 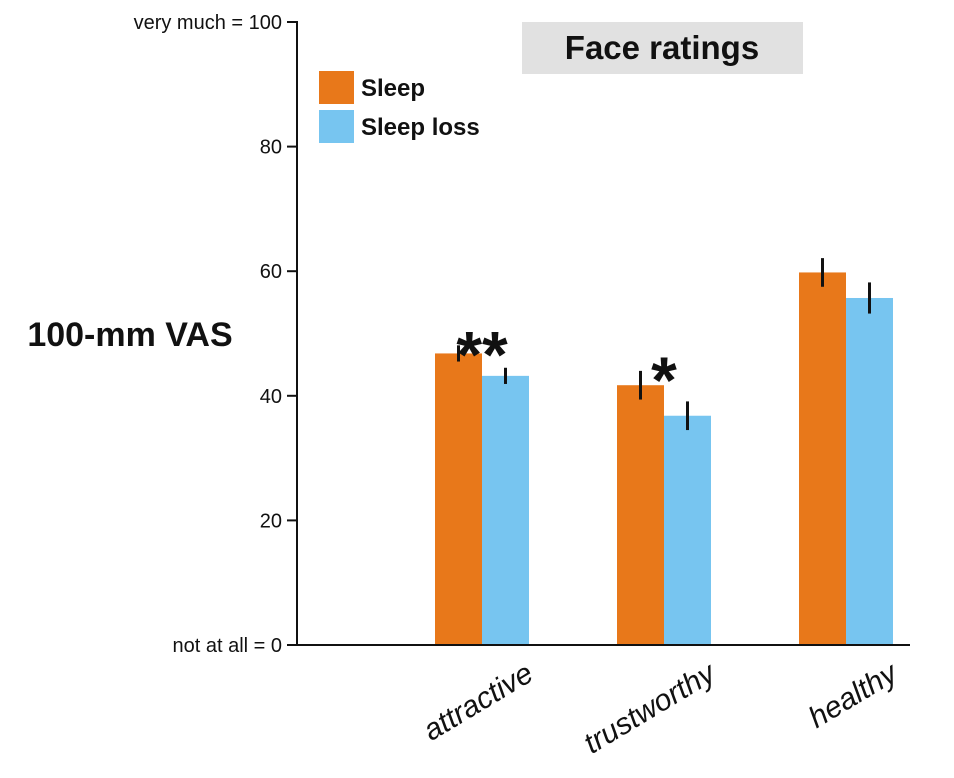 I want to click on bar-attractive-sleep, so click(x=458, y=499).